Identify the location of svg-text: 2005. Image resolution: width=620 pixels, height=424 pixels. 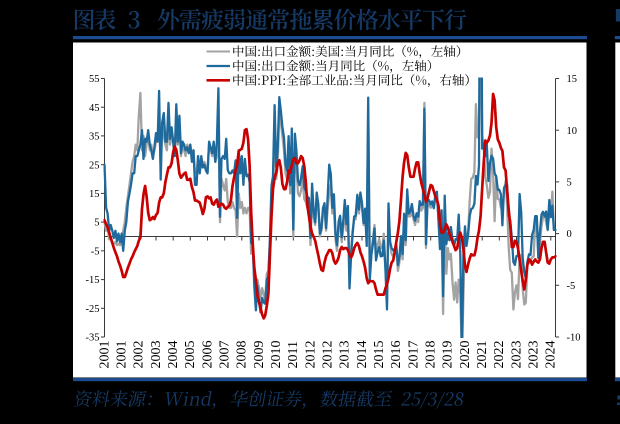
(190, 355).